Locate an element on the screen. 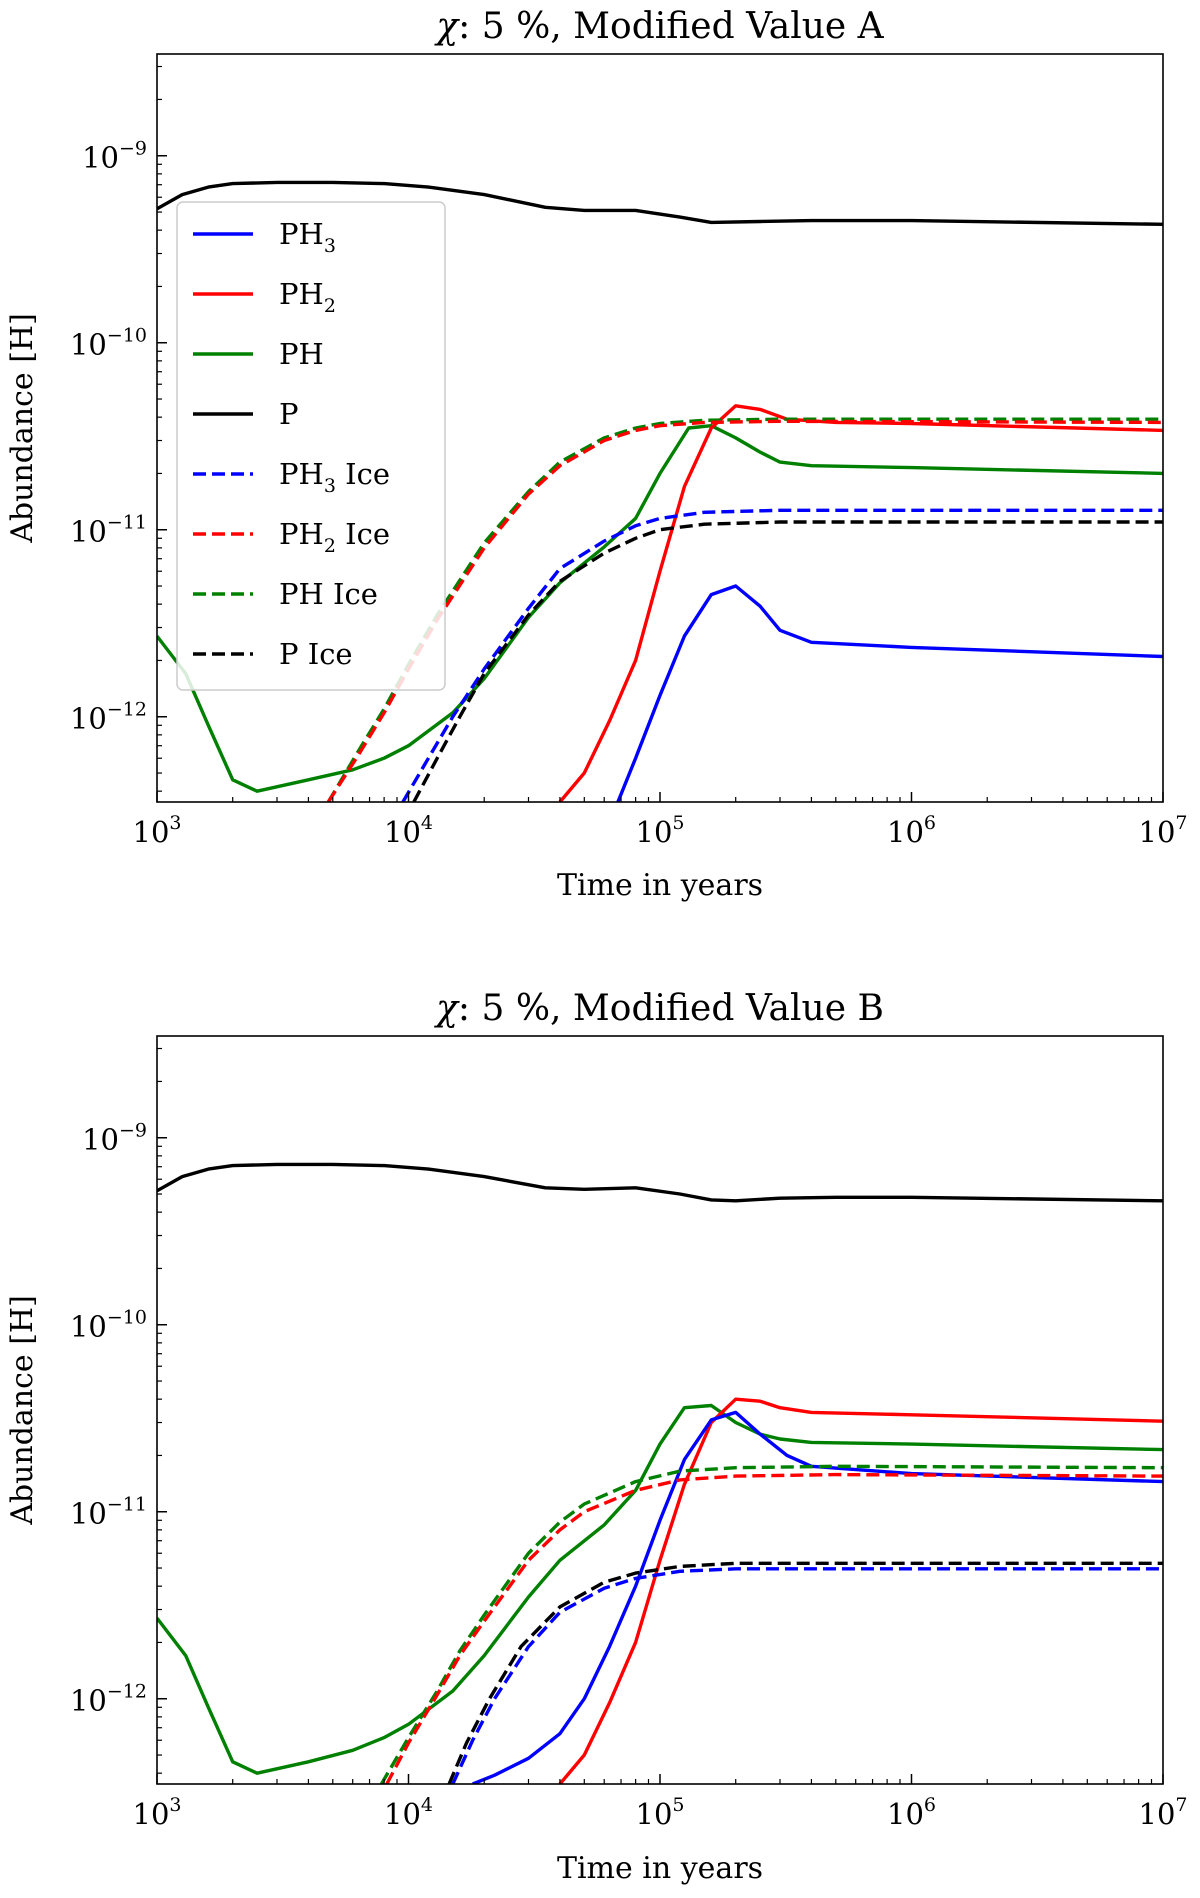 The width and height of the screenshot is (1200, 1898). legend-label: P is located at coordinates (289, 414).